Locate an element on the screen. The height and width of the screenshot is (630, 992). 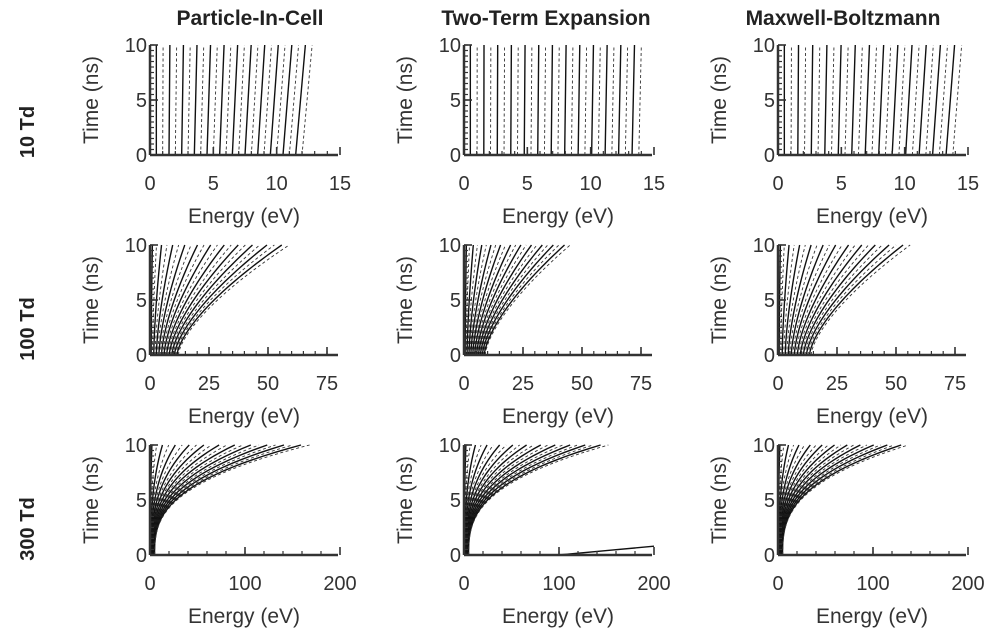
row-label-300td: 300 Td is located at coordinates (28, 528).